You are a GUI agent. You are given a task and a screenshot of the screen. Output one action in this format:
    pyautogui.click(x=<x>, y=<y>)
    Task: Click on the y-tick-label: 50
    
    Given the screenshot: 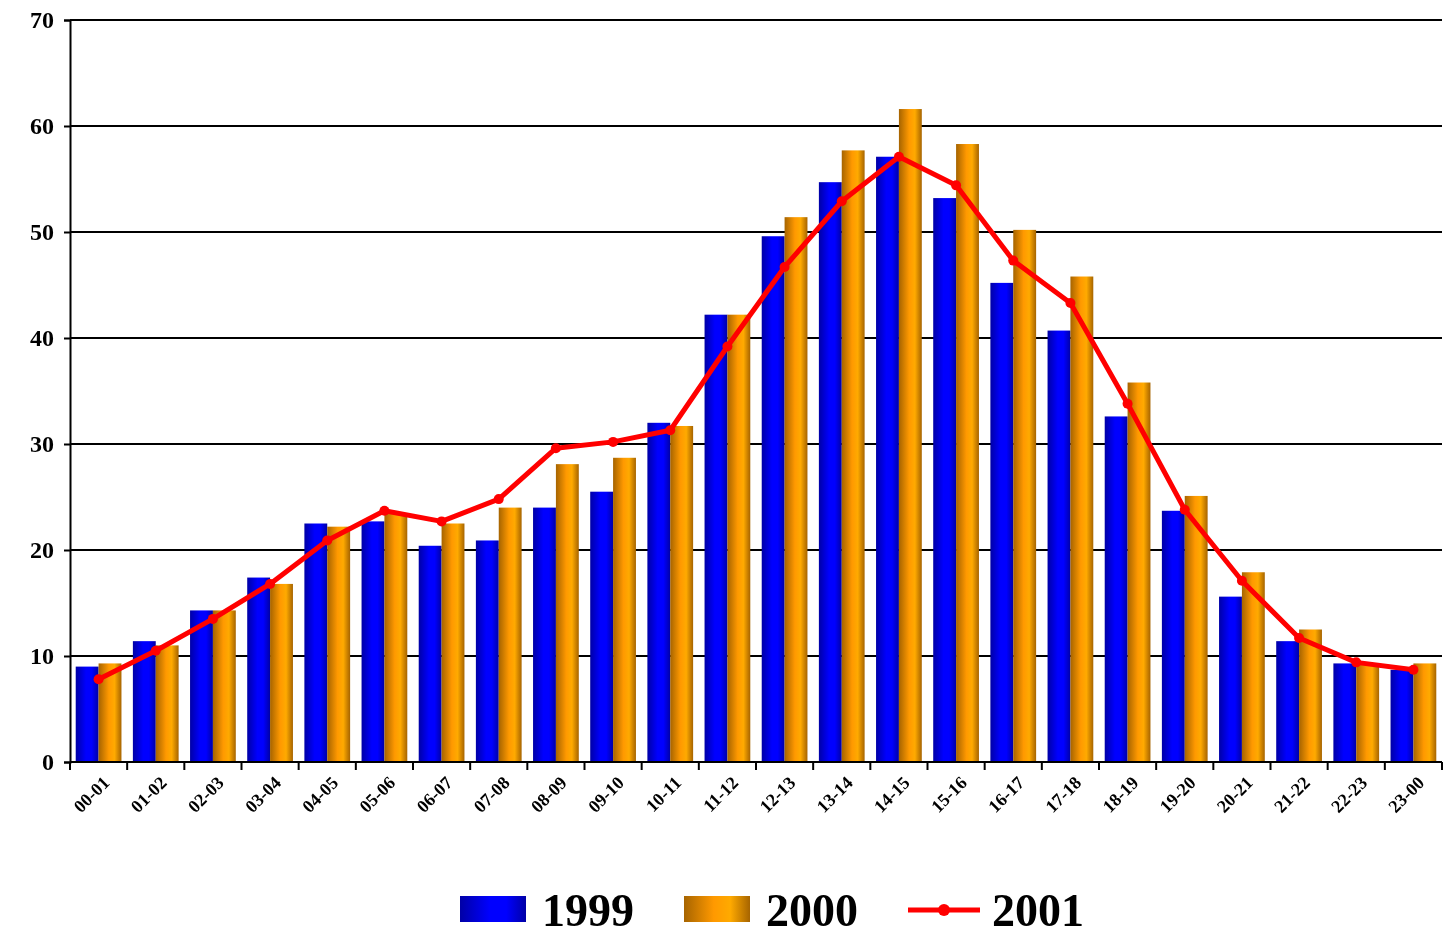 What is the action you would take?
    pyautogui.click(x=42, y=232)
    